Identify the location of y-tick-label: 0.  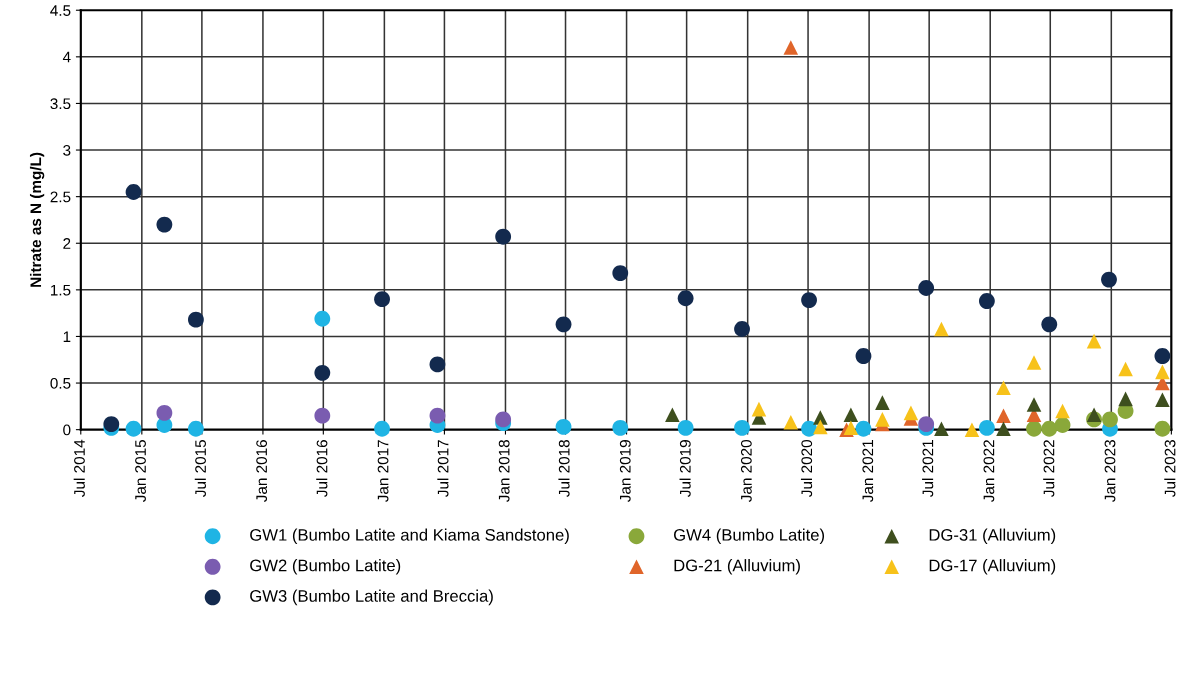
(67, 430).